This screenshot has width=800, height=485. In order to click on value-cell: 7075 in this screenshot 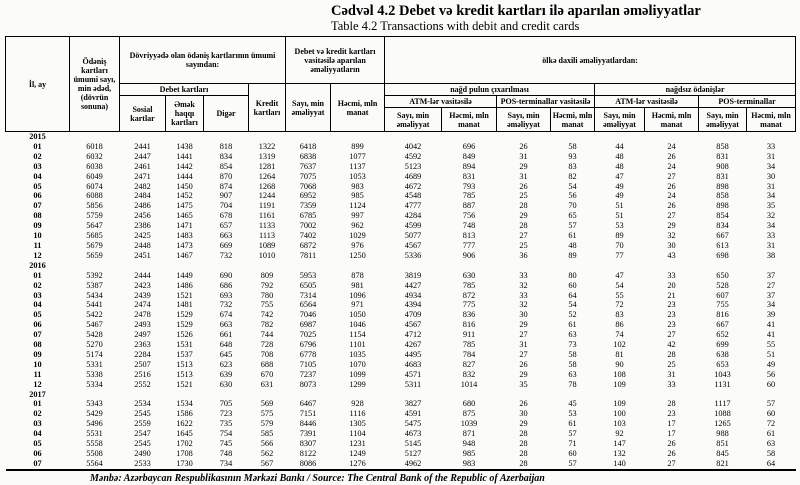, I will do `click(308, 176)`.